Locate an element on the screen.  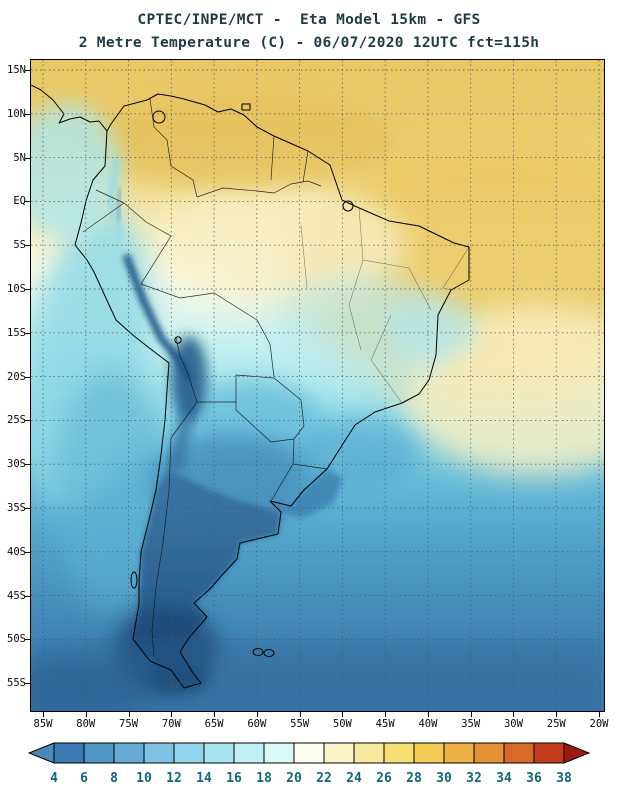
colorbar-tick-label: 8 is located at coordinates (114, 778).